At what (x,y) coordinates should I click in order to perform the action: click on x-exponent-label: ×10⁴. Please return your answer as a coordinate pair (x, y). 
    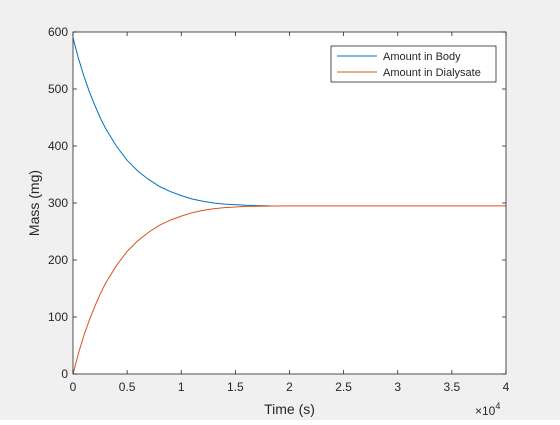
    Looking at the image, I should click on (487, 409).